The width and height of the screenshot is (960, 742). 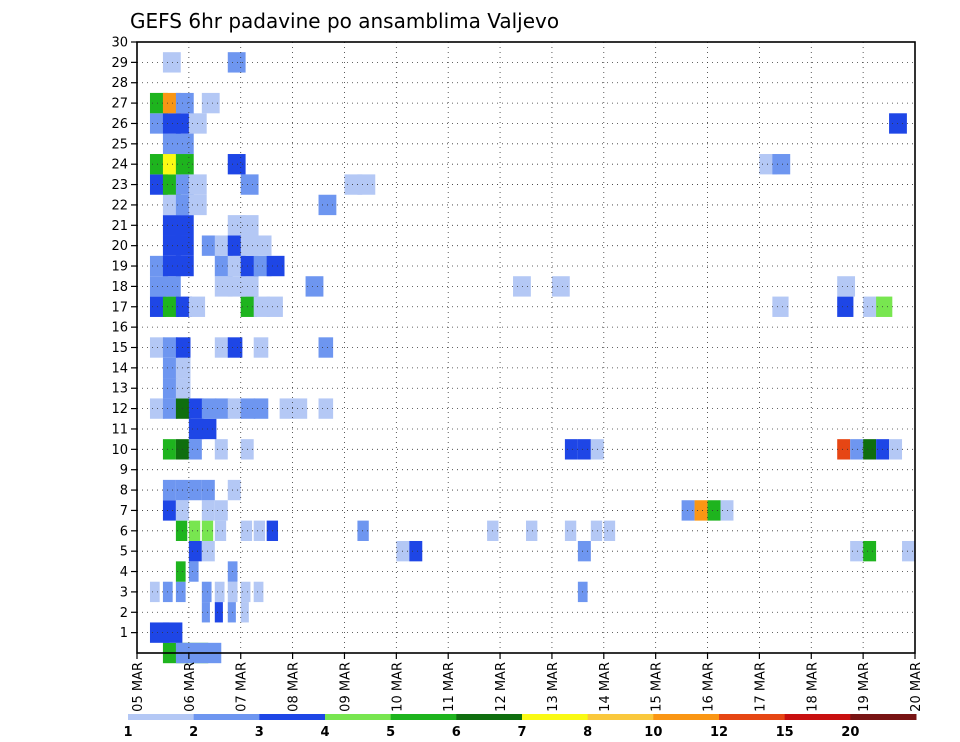 What do you see at coordinates (119, 328) in the screenshot?
I see `y-tick-label: 16` at bounding box center [119, 328].